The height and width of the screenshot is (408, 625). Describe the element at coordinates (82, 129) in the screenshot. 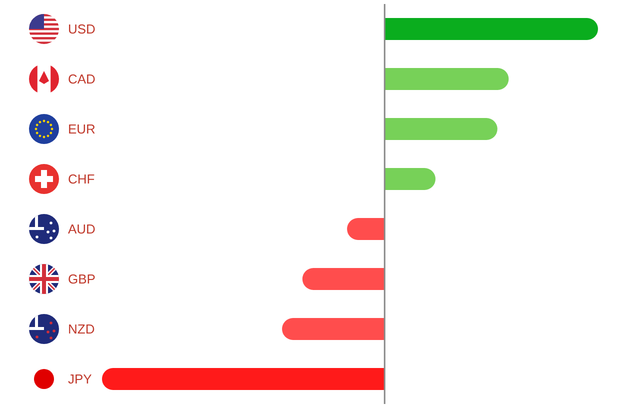

I see `y-tick-label: EUR` at that location.